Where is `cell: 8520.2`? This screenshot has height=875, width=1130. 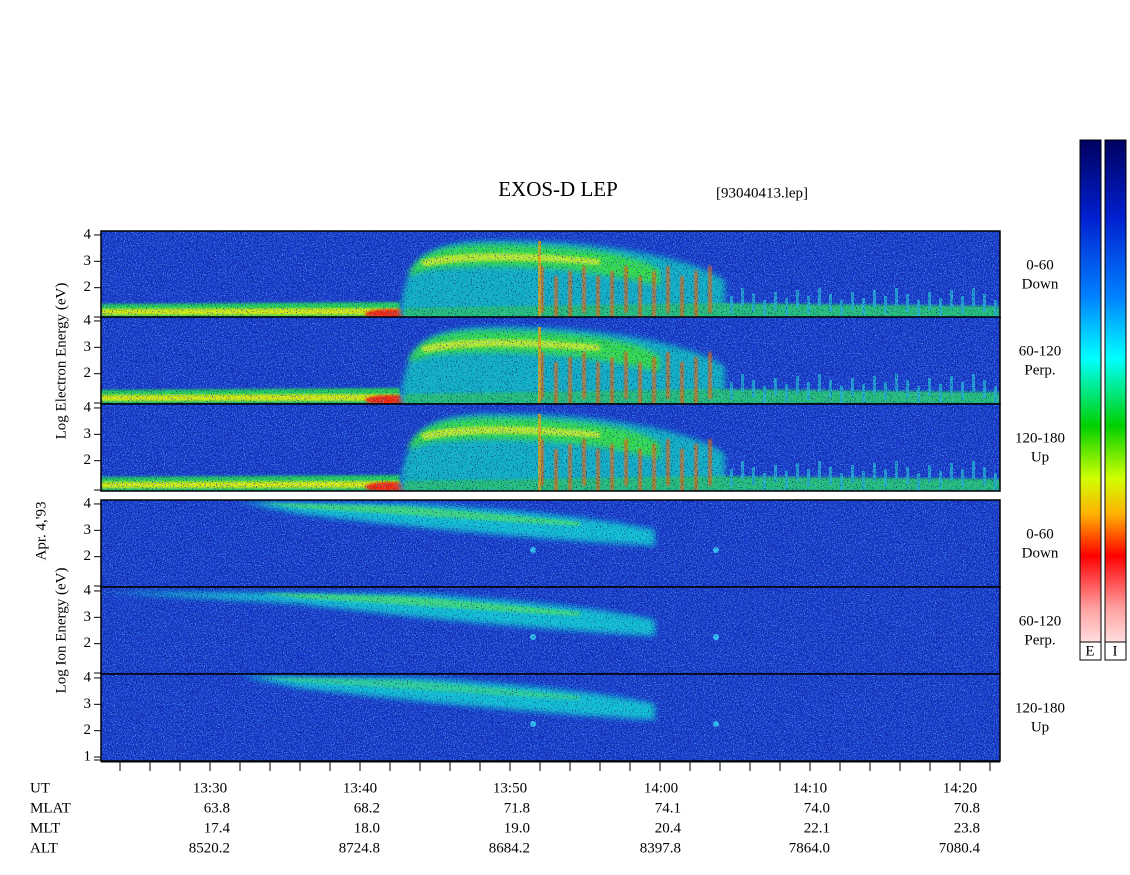
cell: 8520.2 is located at coordinates (209, 848).